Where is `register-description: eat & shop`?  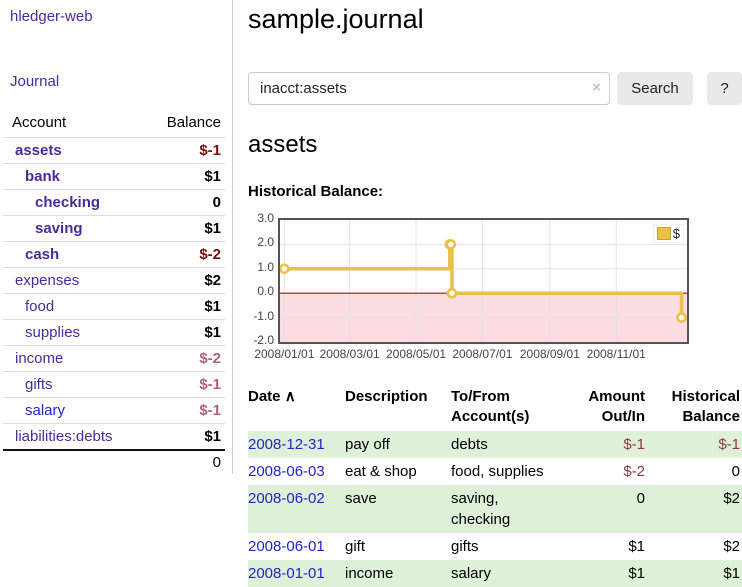 register-description: eat & shop is located at coordinates (381, 471).